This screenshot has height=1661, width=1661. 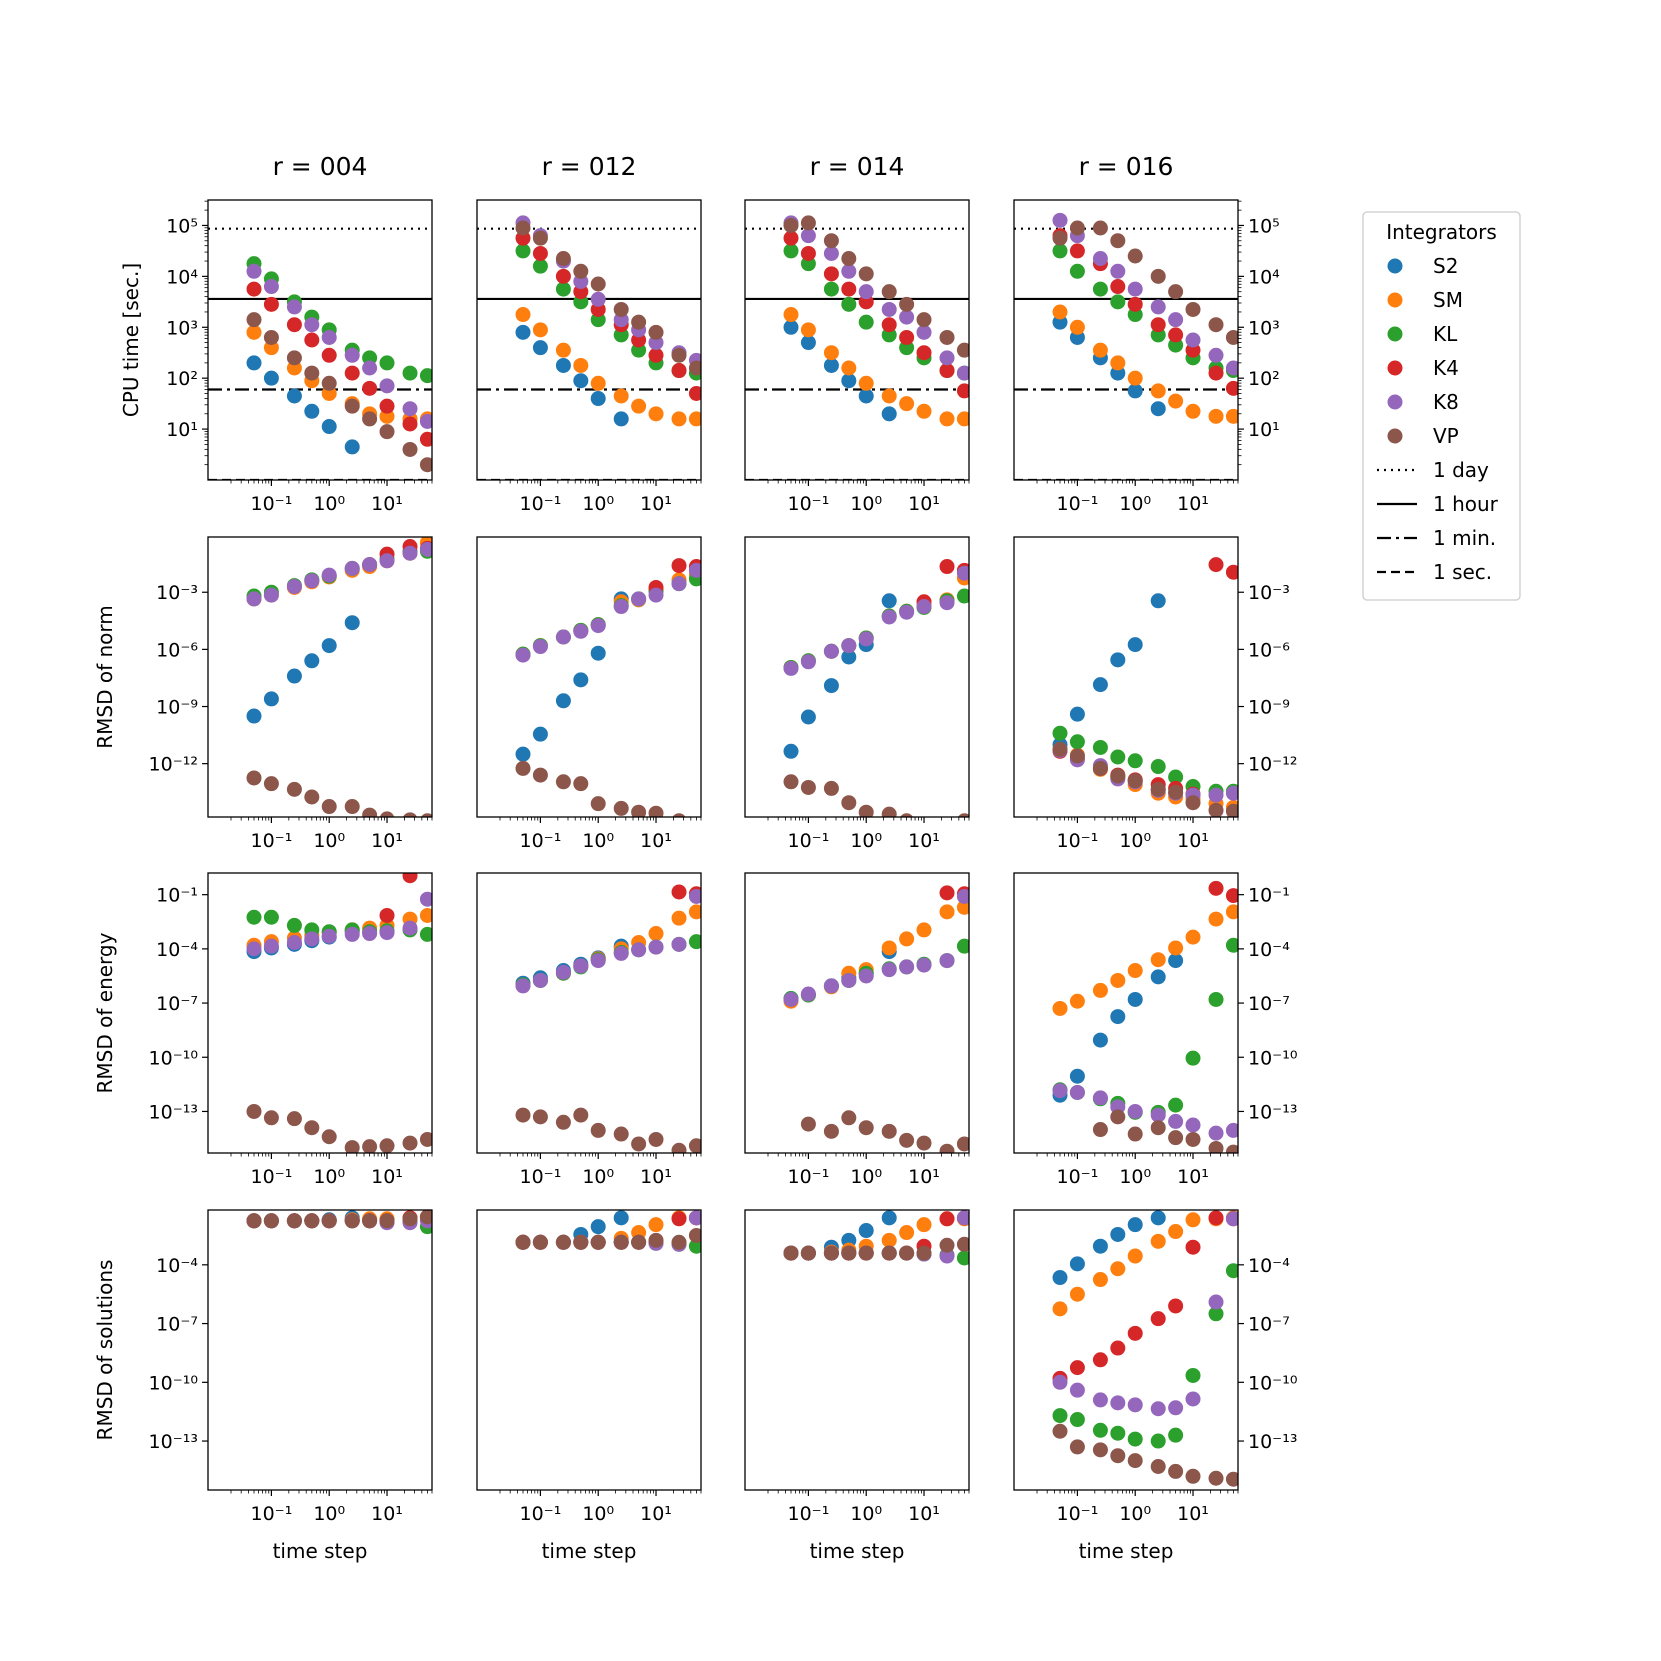 I want to click on y-tick-label: 10⁴, so click(x=182, y=277).